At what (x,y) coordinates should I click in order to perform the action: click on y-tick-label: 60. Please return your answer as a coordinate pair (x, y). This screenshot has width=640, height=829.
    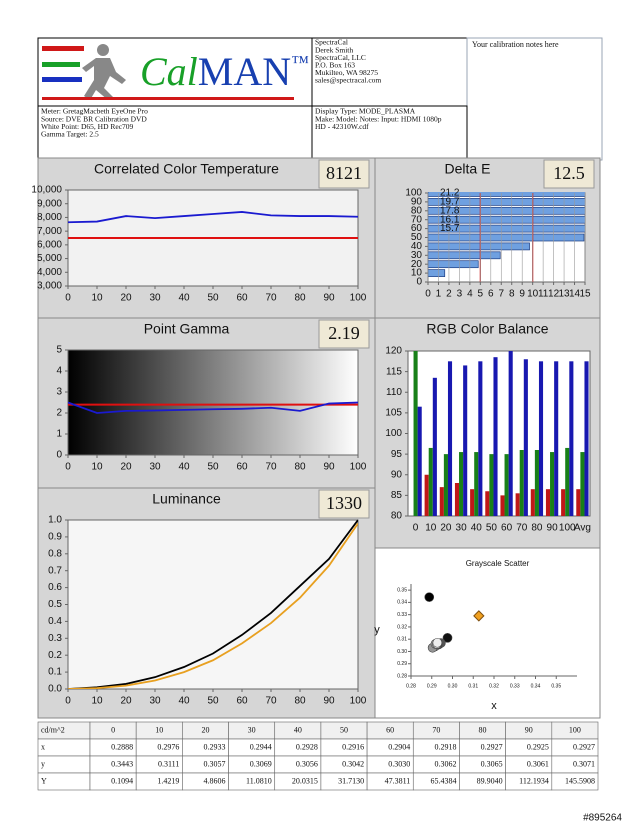
    Looking at the image, I should click on (417, 228).